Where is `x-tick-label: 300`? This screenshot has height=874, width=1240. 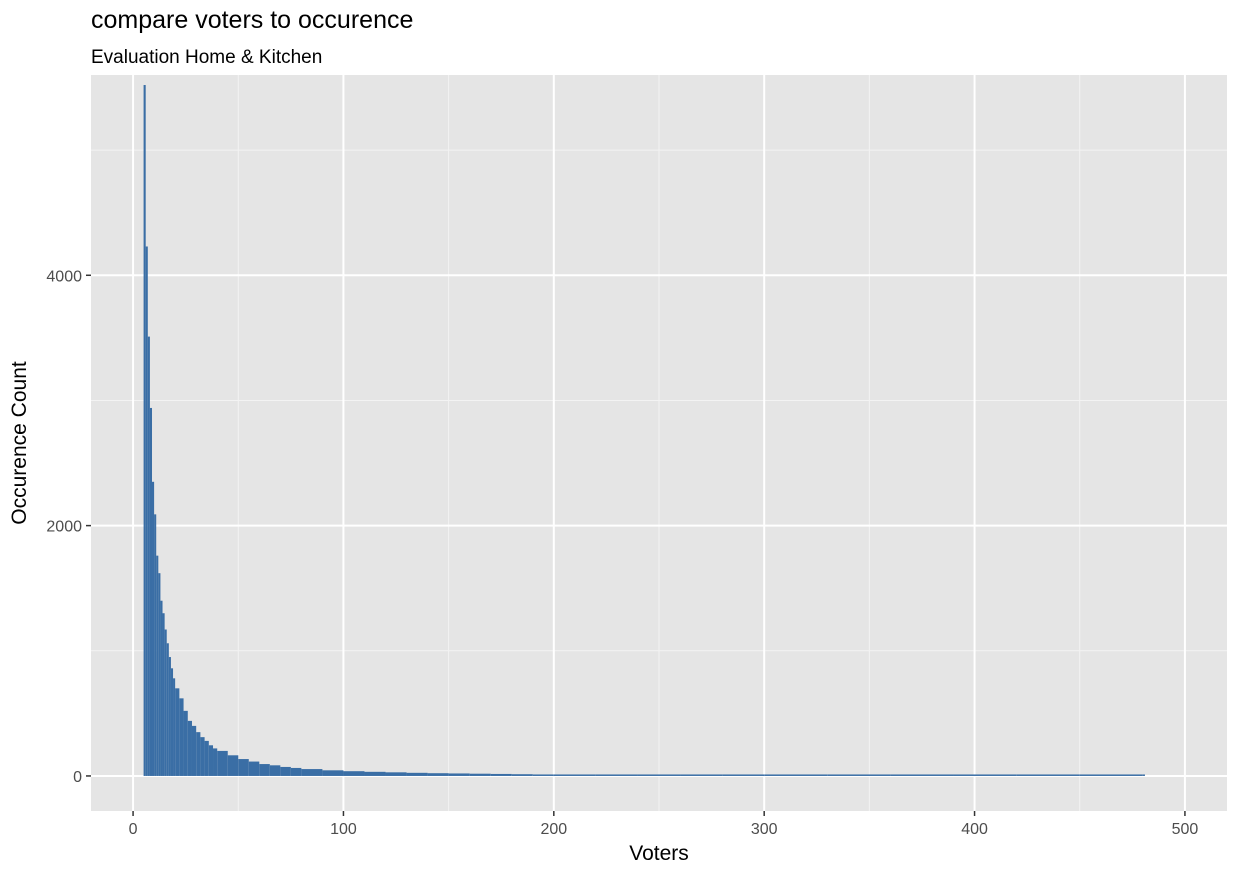
x-tick-label: 300 is located at coordinates (764, 829).